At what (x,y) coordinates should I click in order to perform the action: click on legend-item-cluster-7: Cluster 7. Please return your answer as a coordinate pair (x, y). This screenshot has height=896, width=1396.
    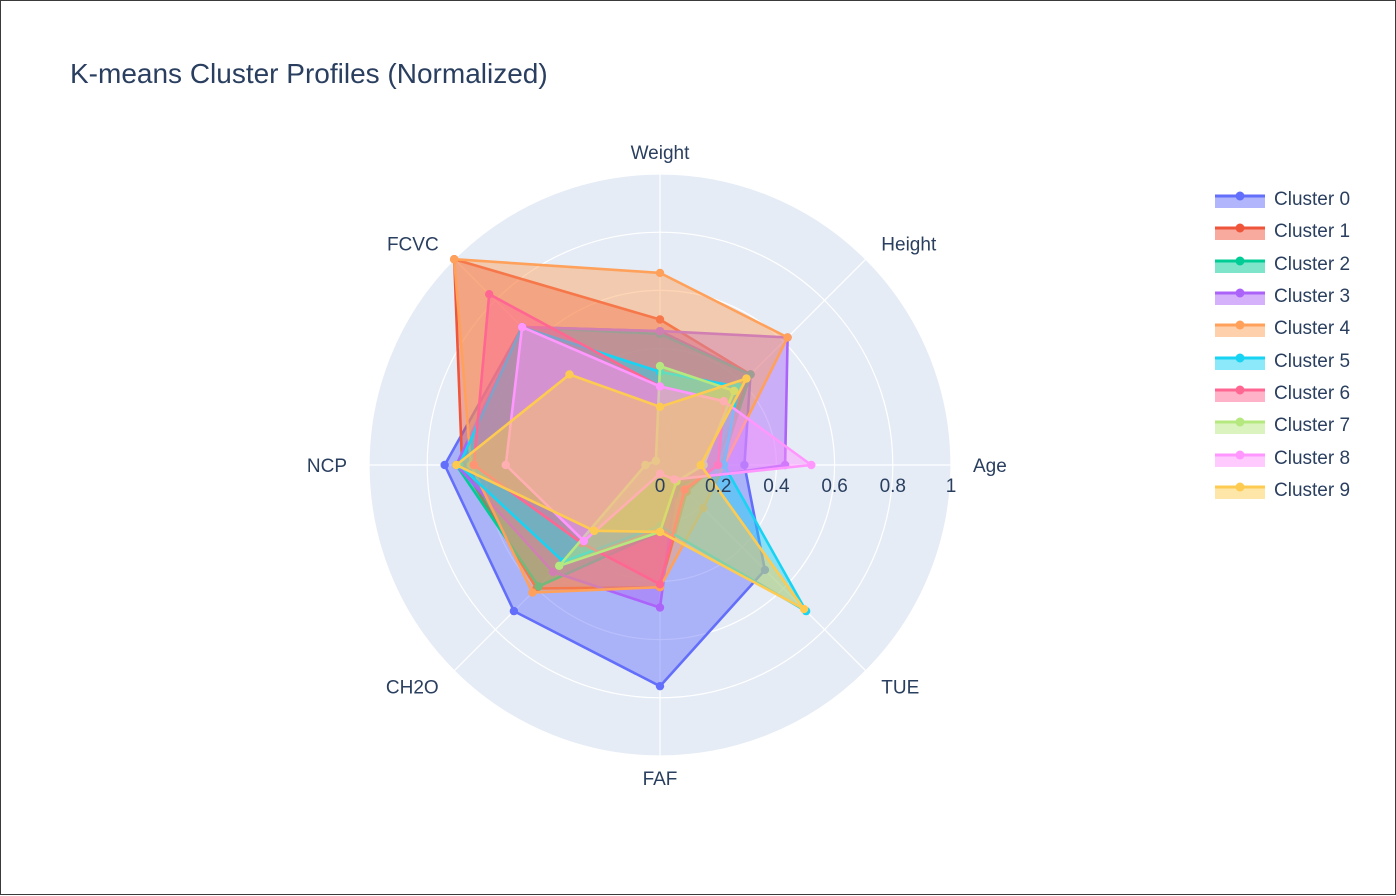
    Looking at the image, I should click on (1282, 426).